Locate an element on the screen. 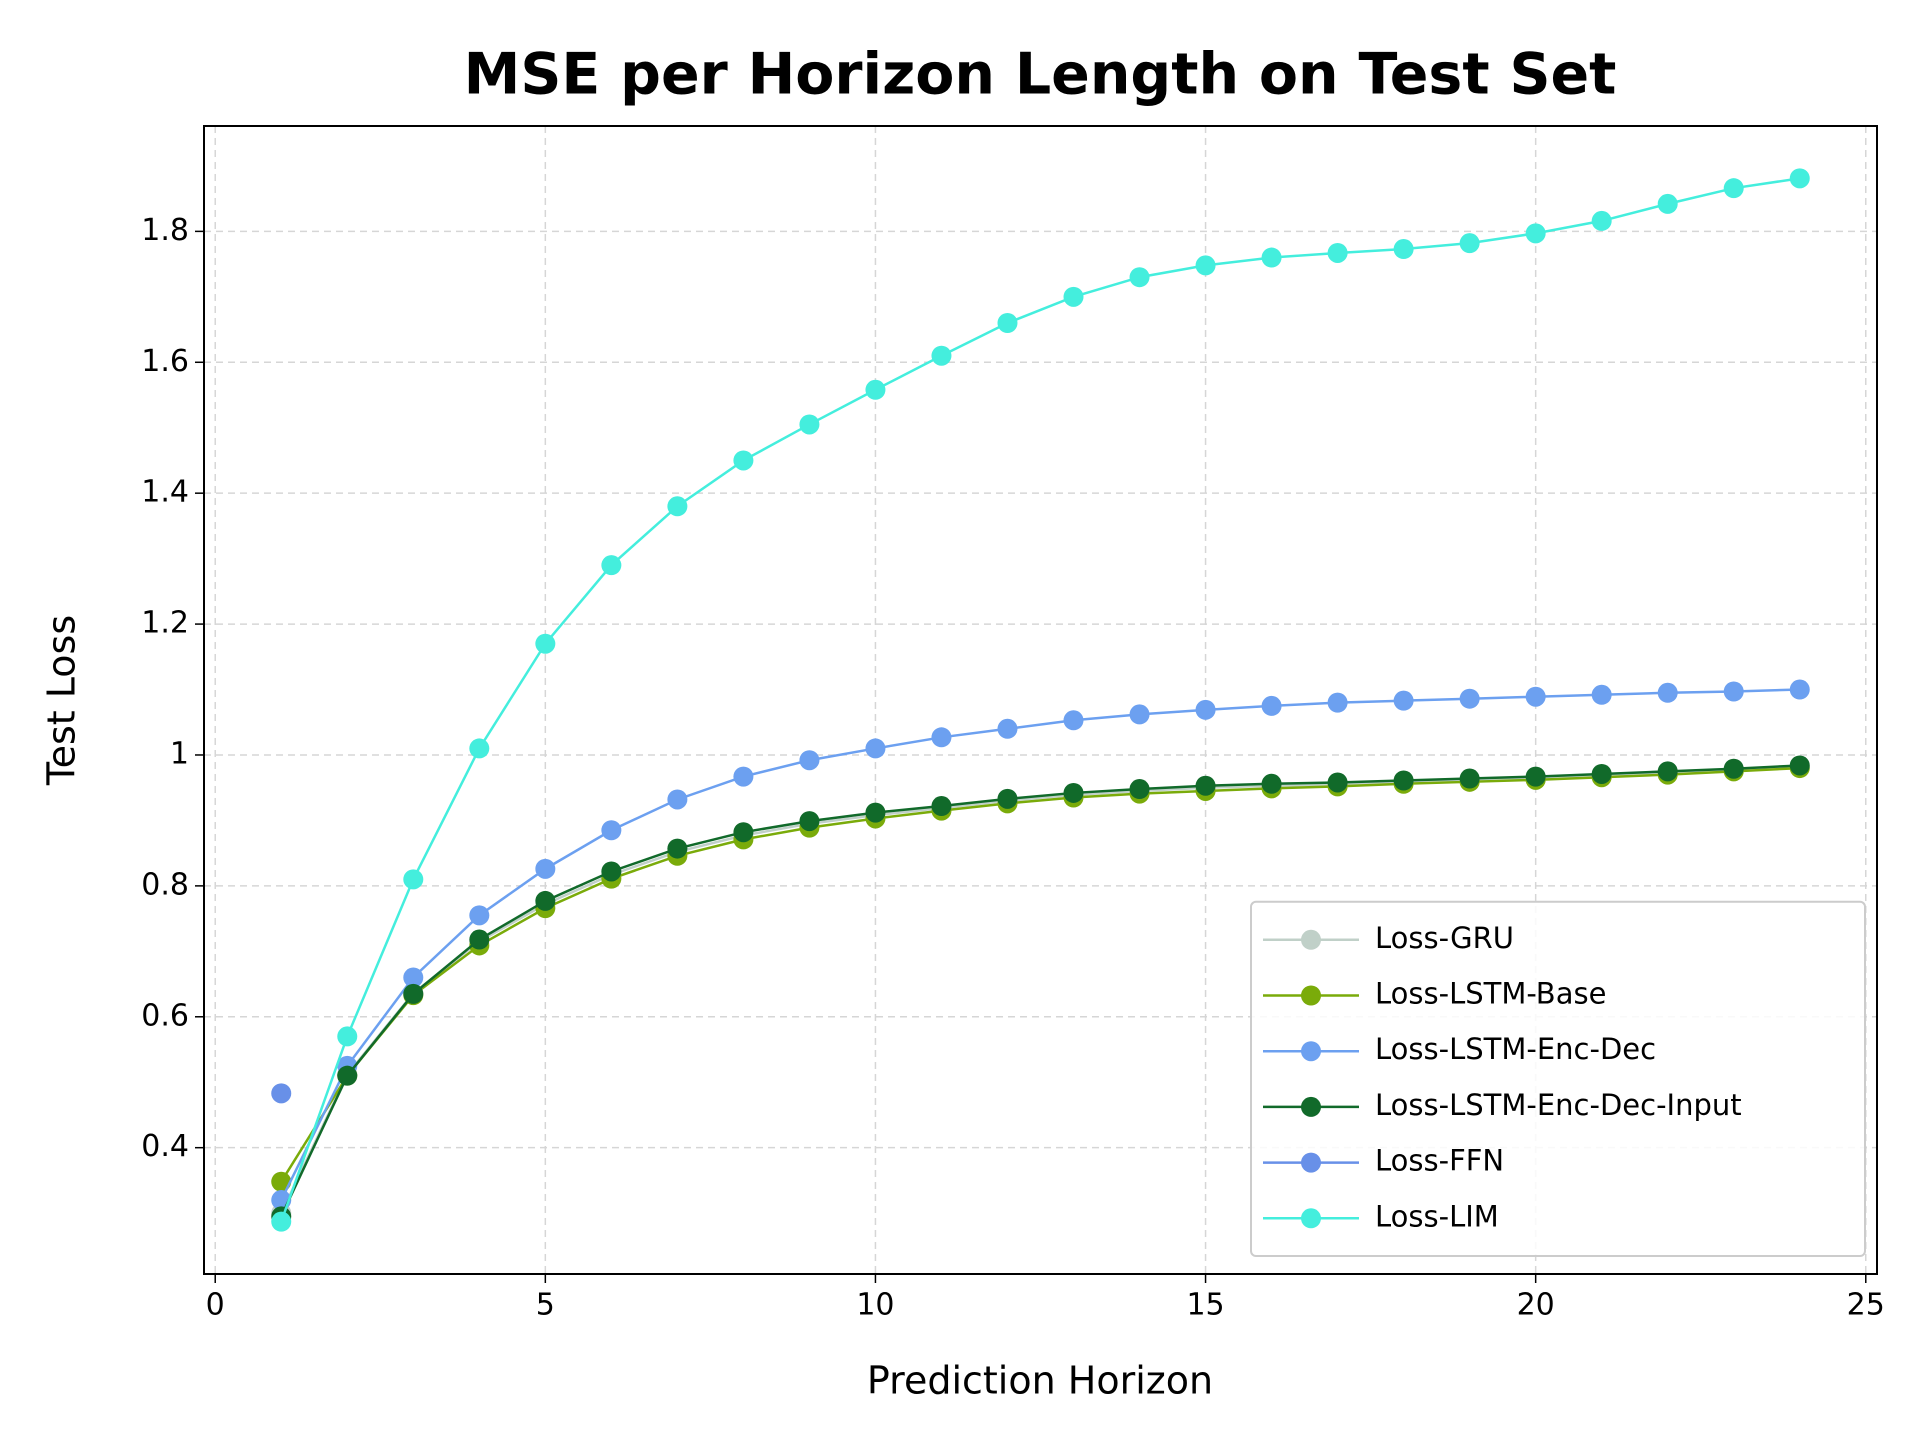 Image resolution: width=1920 pixels, height=1440 pixels. chart-title: MSE per Horizon Length on Test Set is located at coordinates (1040, 75).